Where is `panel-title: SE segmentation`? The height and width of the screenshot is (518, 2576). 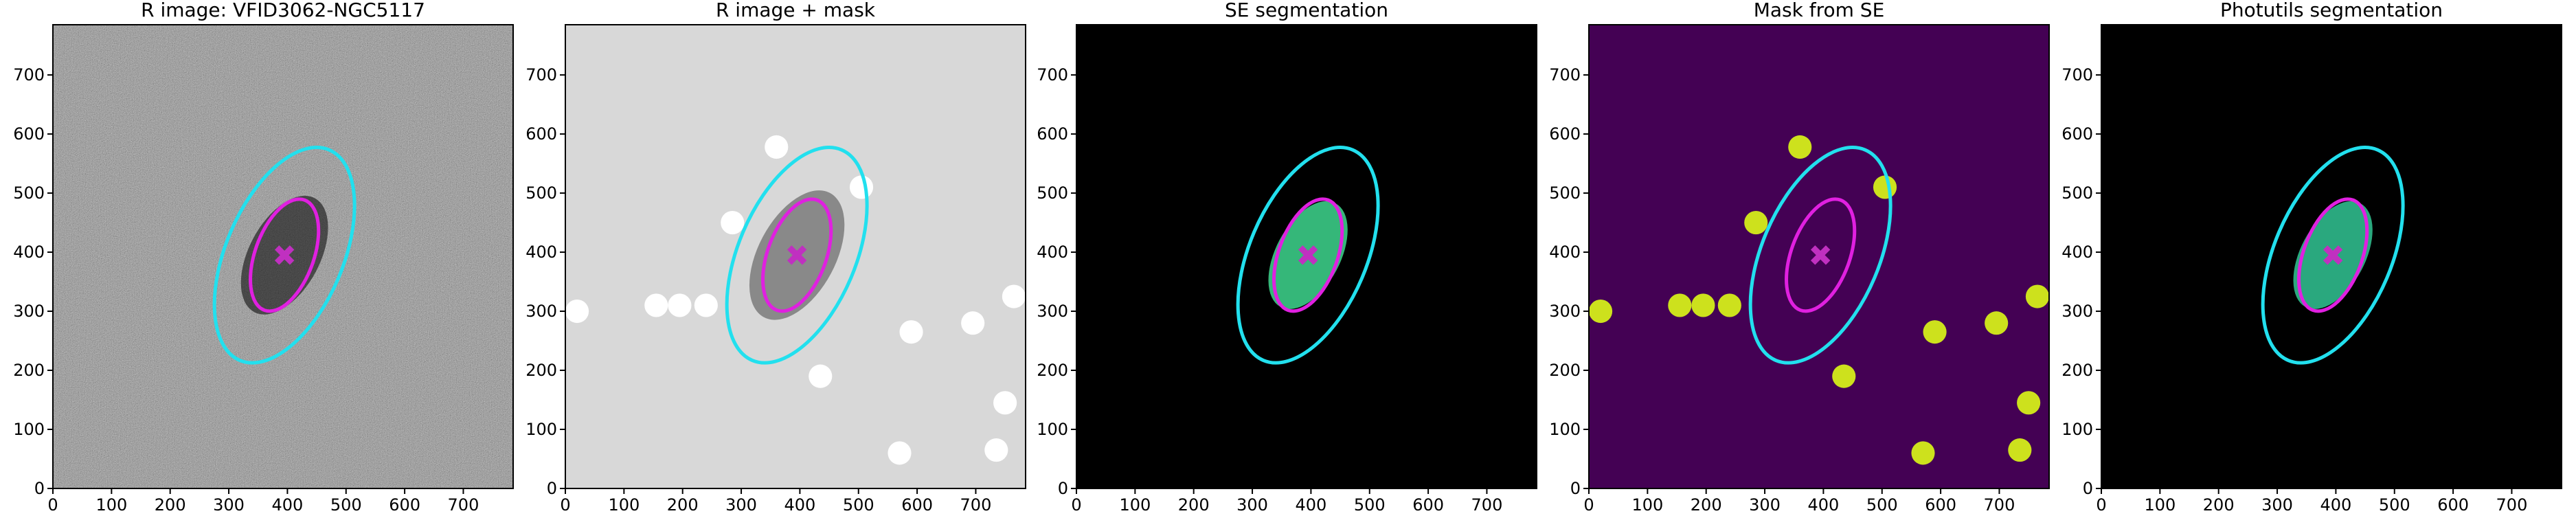
panel-title: SE segmentation is located at coordinates (1306, 10).